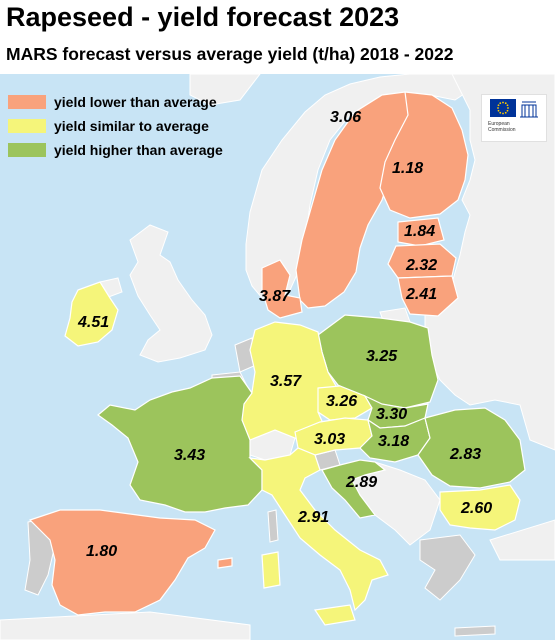  I want to click on legend-item-similar: yield similar to average, so click(115, 126).